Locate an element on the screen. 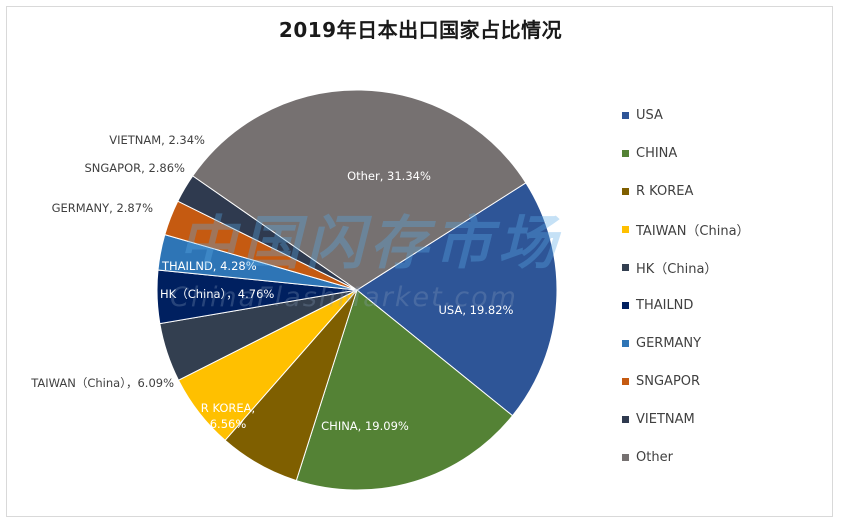  legend-item-other: Other is located at coordinates (686, 457).